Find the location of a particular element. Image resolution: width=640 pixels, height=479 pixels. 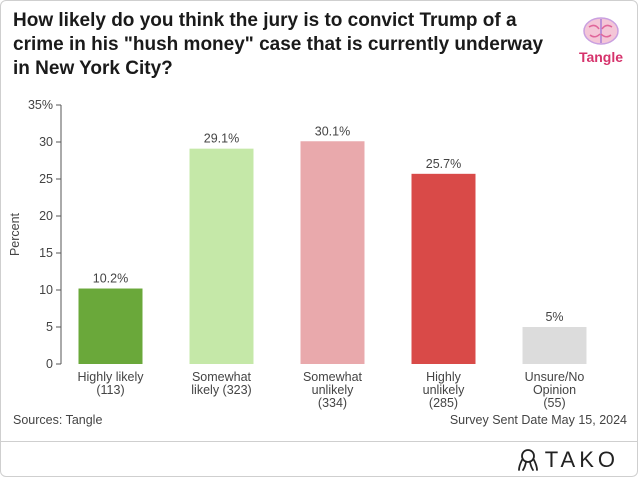

tako-octopus-icon is located at coordinates (527, 460).